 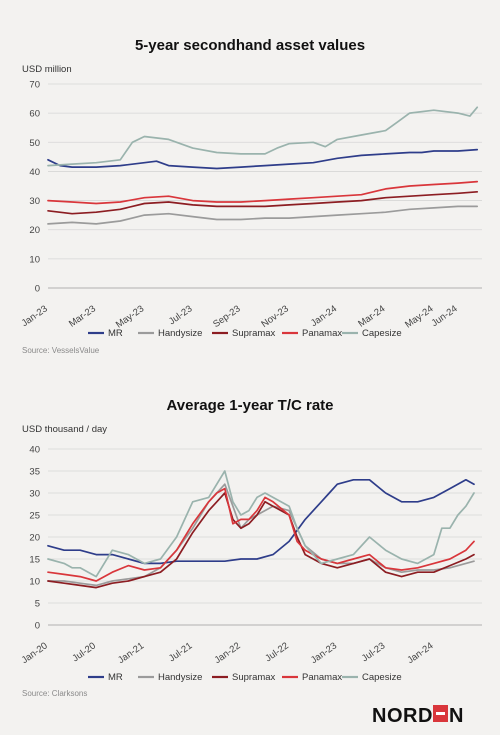 What do you see at coordinates (263, 215) in the screenshot?
I see `chart1-series-handysize-line` at bounding box center [263, 215].